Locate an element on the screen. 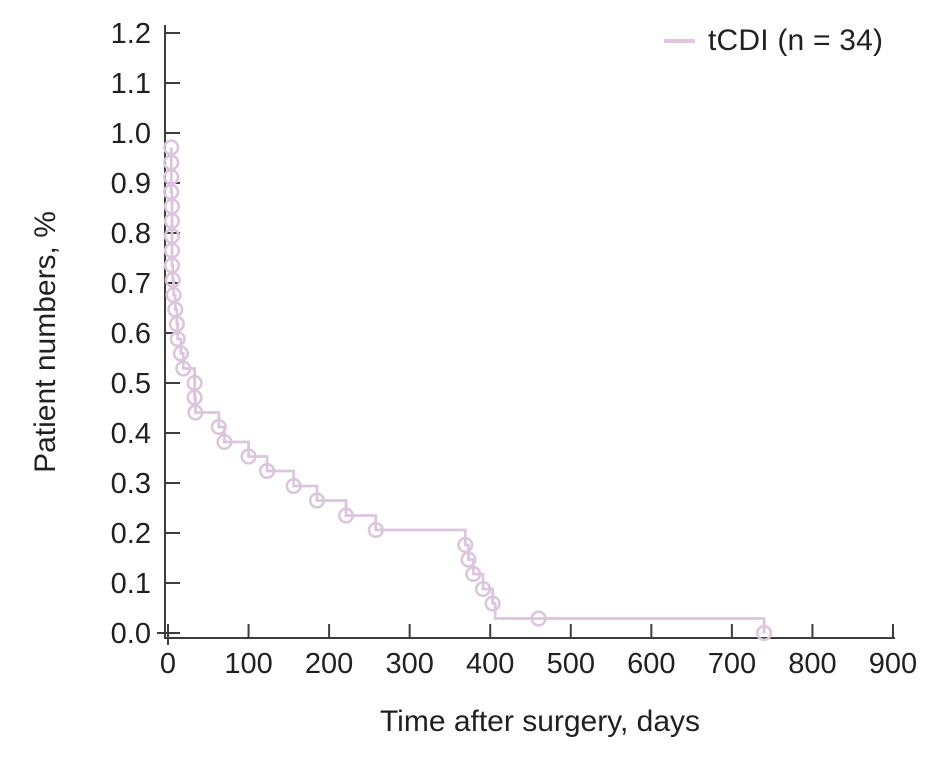 Image resolution: width=933 pixels, height=771 pixels. legend: tCDI (n = 34) is located at coordinates (773, 41).